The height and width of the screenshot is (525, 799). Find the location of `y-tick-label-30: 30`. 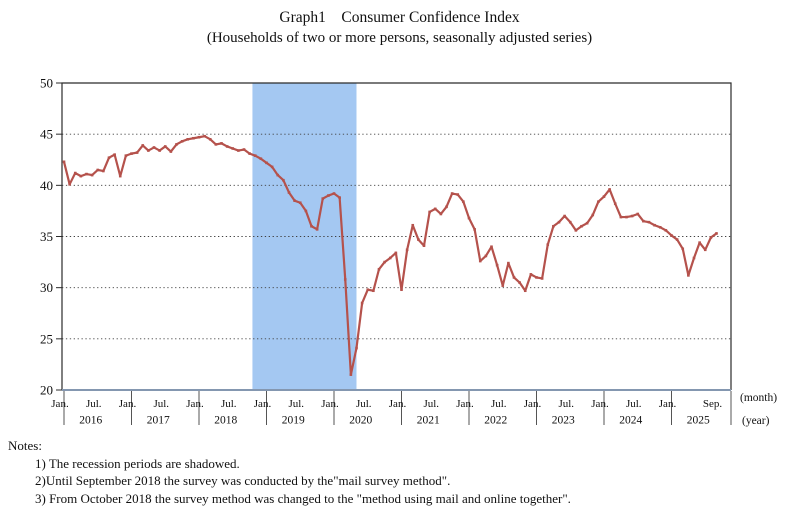

y-tick-label-30: 30 is located at coordinates (46, 287).